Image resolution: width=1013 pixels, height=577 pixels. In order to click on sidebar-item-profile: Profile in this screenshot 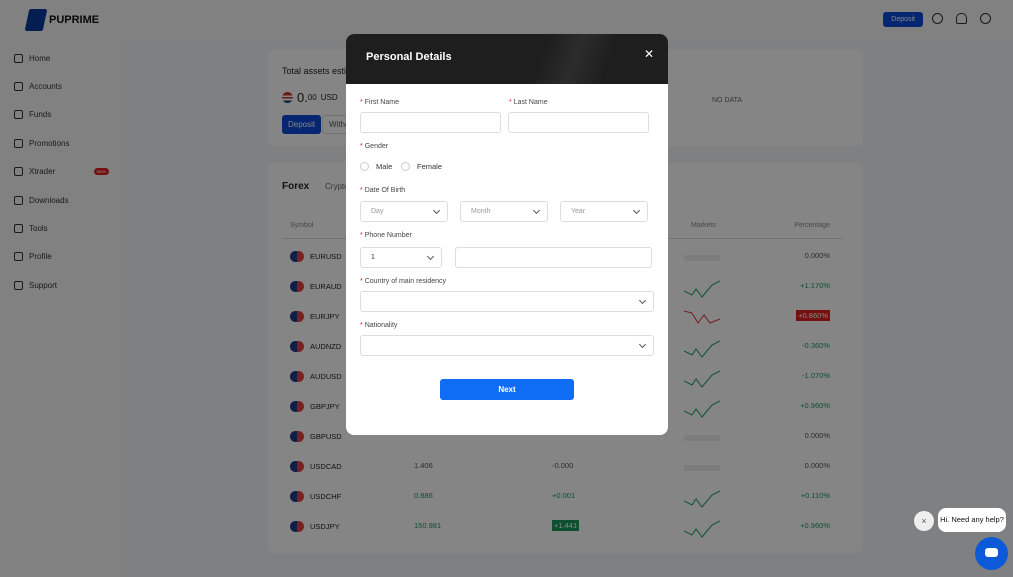, I will do `click(61, 257)`.